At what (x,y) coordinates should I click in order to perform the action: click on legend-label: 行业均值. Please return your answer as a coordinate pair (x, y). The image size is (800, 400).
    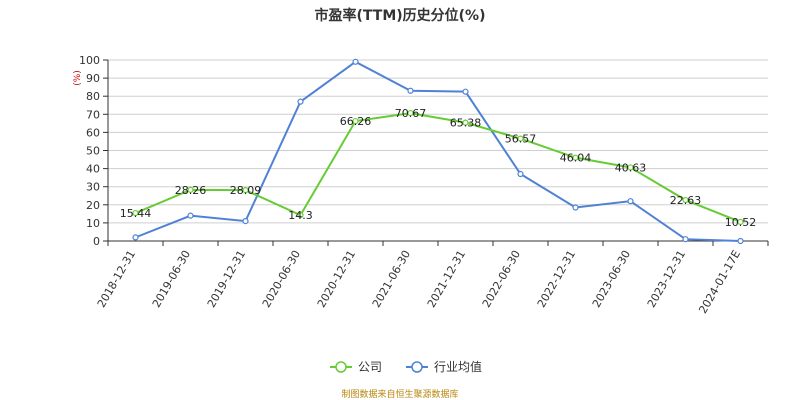
    Looking at the image, I should click on (458, 366).